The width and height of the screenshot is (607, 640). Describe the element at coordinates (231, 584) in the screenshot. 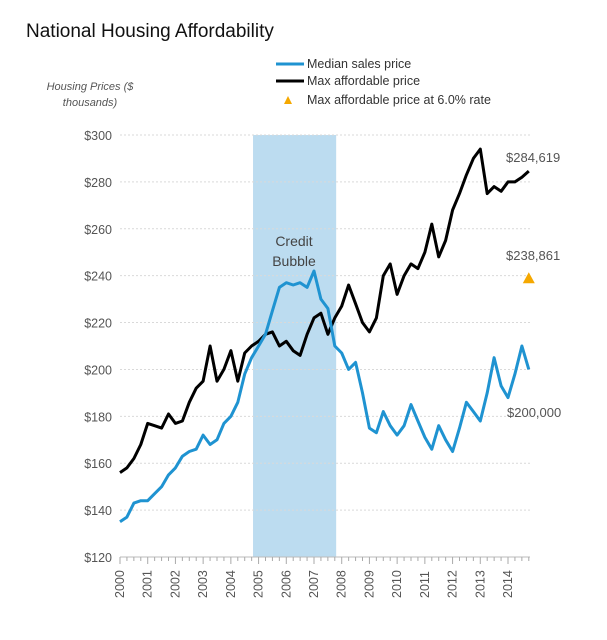

I see `x-tick-label: 2004` at that location.